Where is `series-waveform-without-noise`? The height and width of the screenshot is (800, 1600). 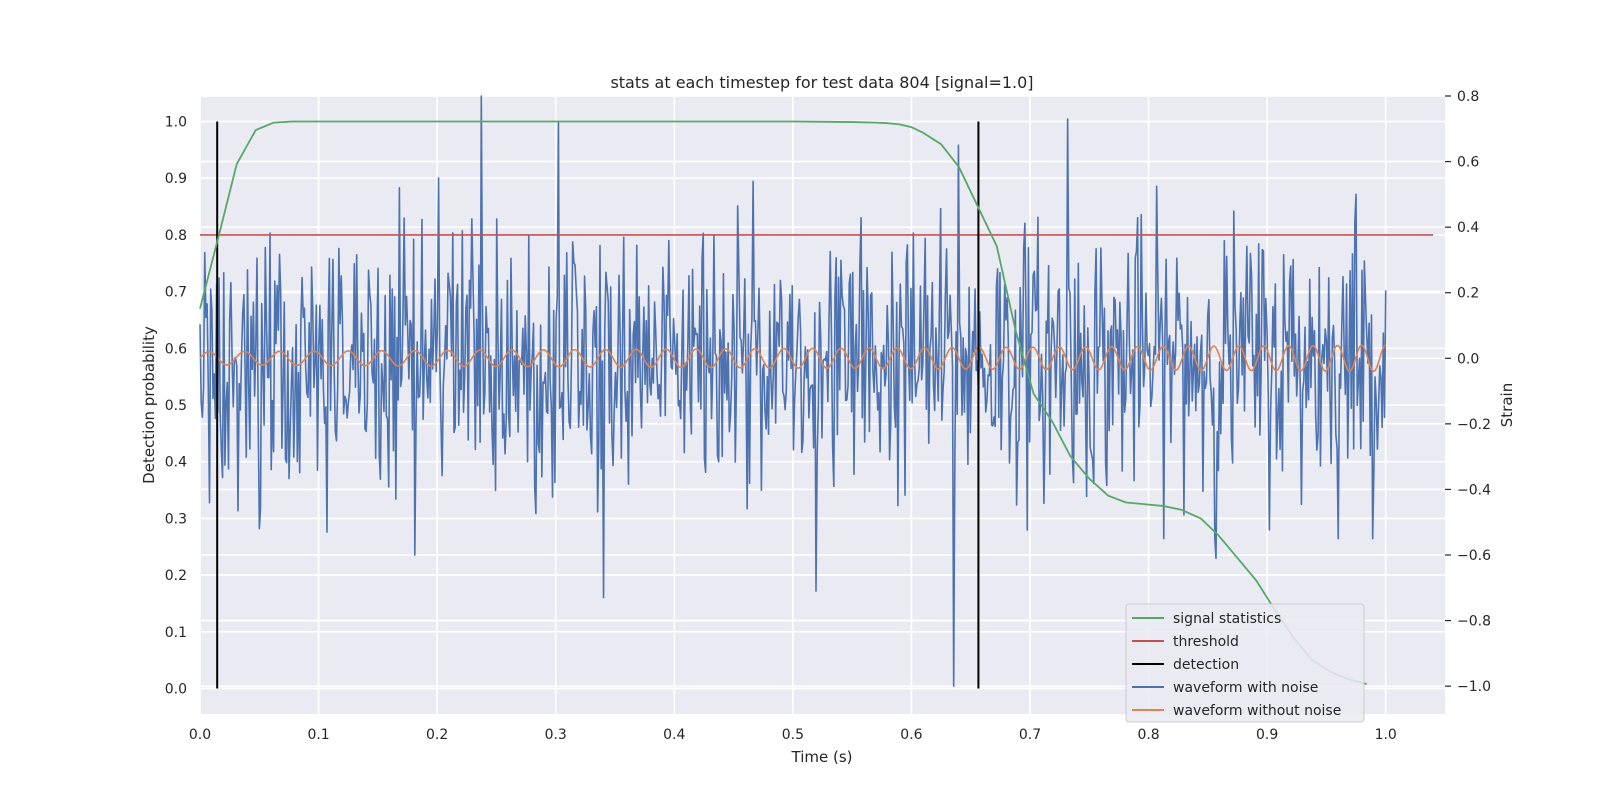 series-waveform-without-noise is located at coordinates (793, 358).